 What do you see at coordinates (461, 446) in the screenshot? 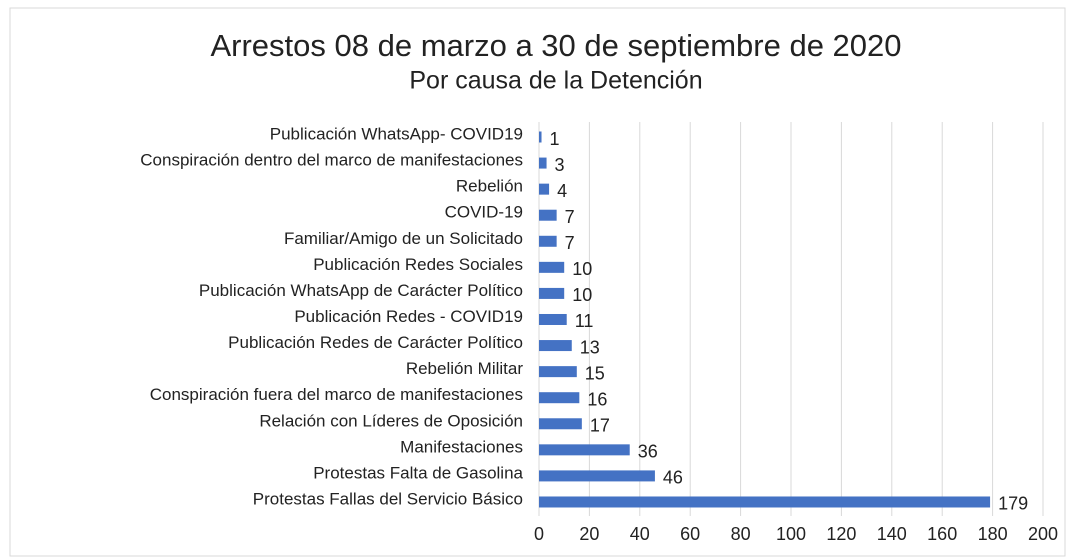
I see `y-tick-label: Manifestaciones` at bounding box center [461, 446].